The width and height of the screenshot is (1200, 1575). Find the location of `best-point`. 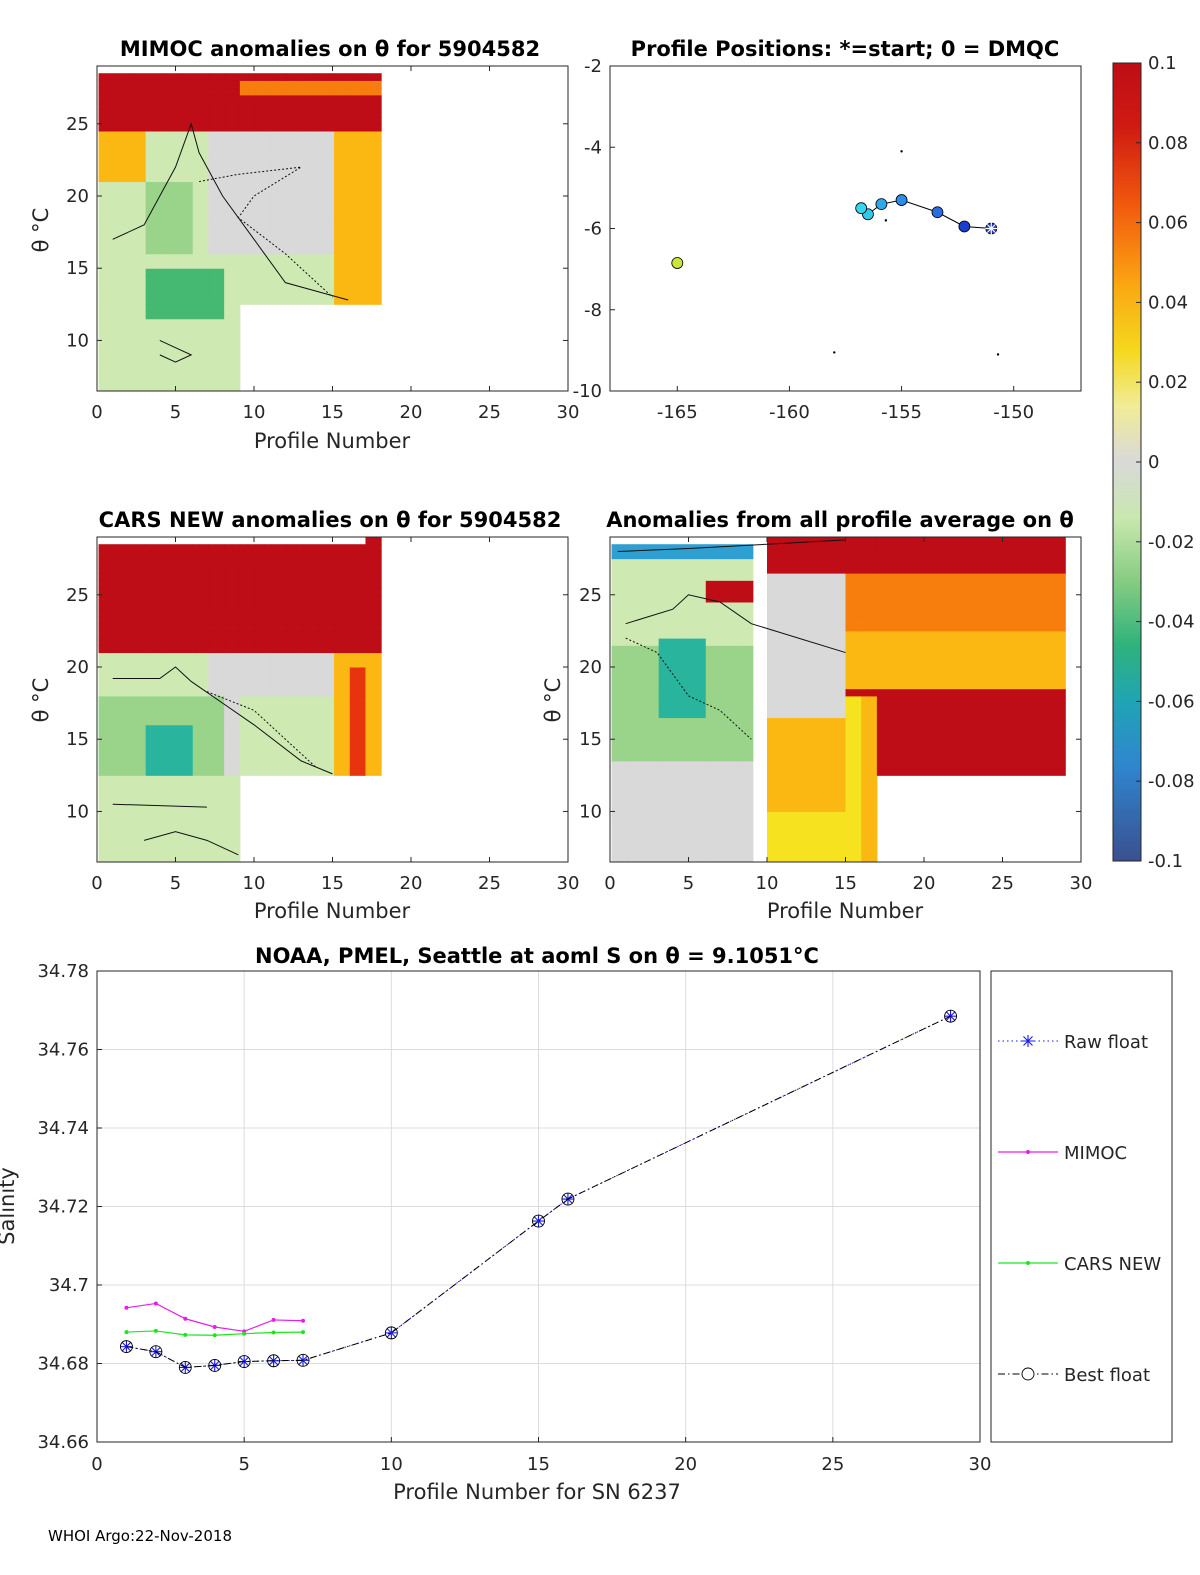

best-point is located at coordinates (185, 1367).